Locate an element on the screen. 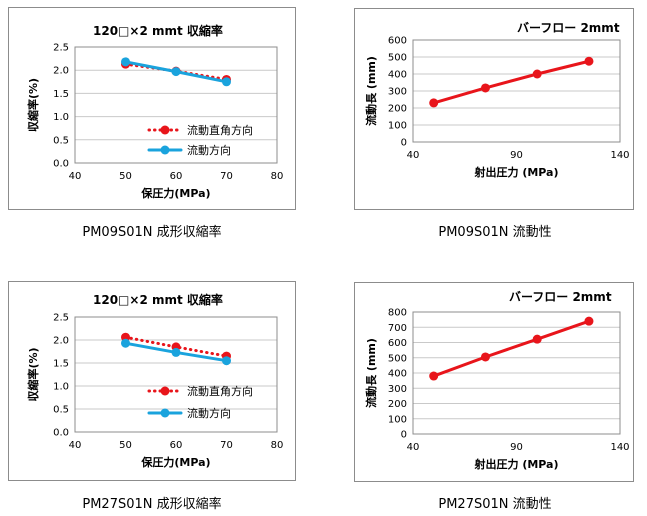 This screenshot has height=516, width=647. caption-pm09-shrinkage: PM09S01N 成形収縮率 is located at coordinates (152, 232).